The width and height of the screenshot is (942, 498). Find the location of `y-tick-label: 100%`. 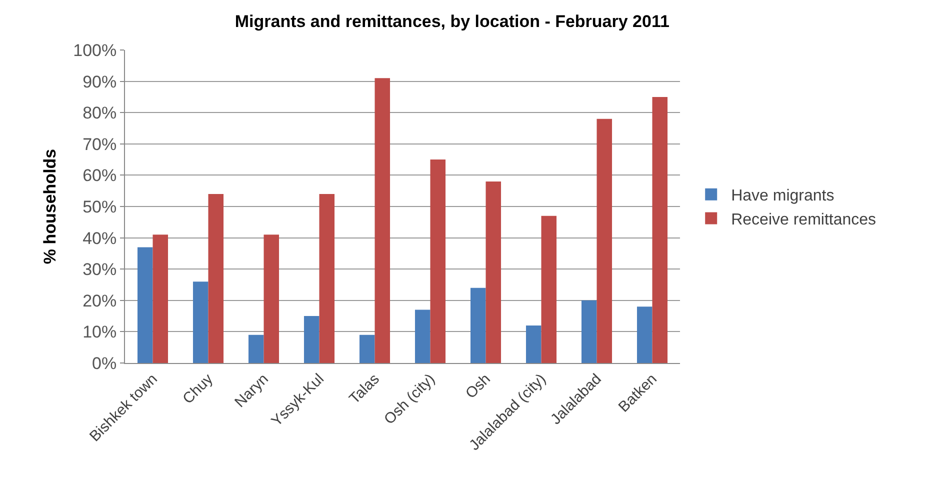

y-tick-label: 100% is located at coordinates (95, 50).